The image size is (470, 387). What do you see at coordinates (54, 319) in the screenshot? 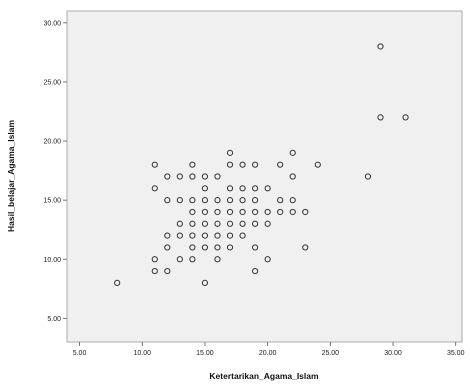
I see `y-tick-label: 5.00` at bounding box center [54, 319].